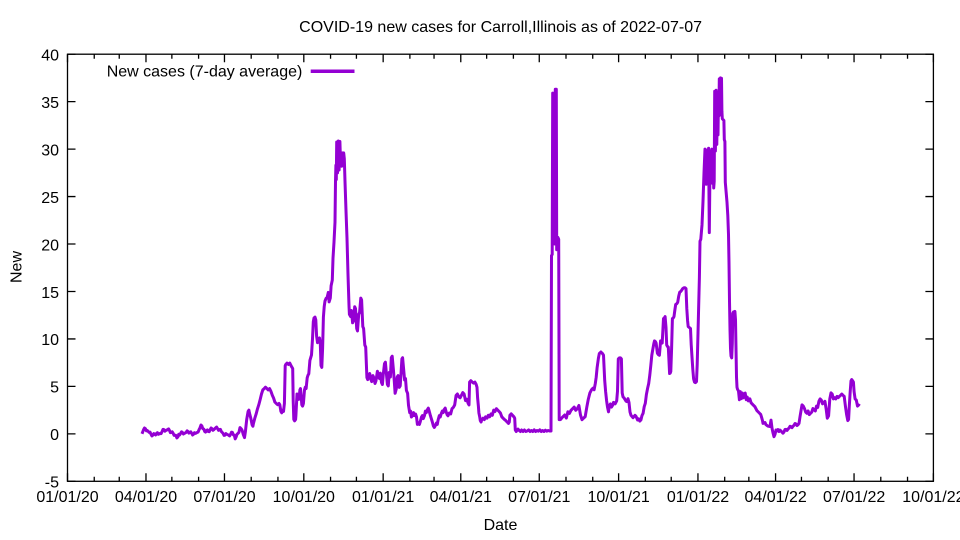  What do you see at coordinates (50, 198) in the screenshot?
I see `svg-text: 25` at bounding box center [50, 198].